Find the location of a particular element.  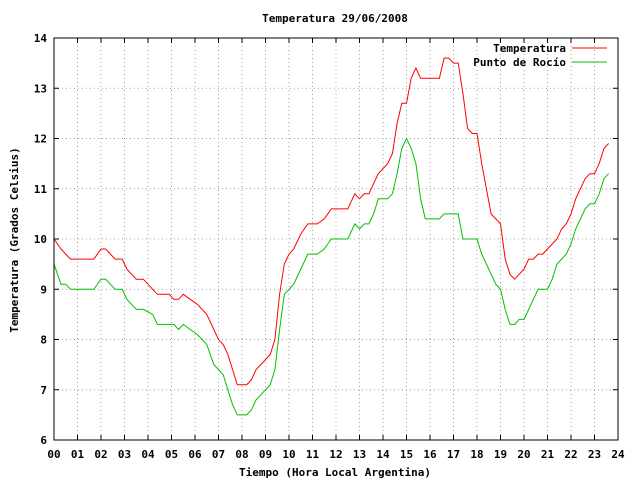

legend-label-punto-de-rocio: Punto de Rocío is located at coordinates (519, 62).